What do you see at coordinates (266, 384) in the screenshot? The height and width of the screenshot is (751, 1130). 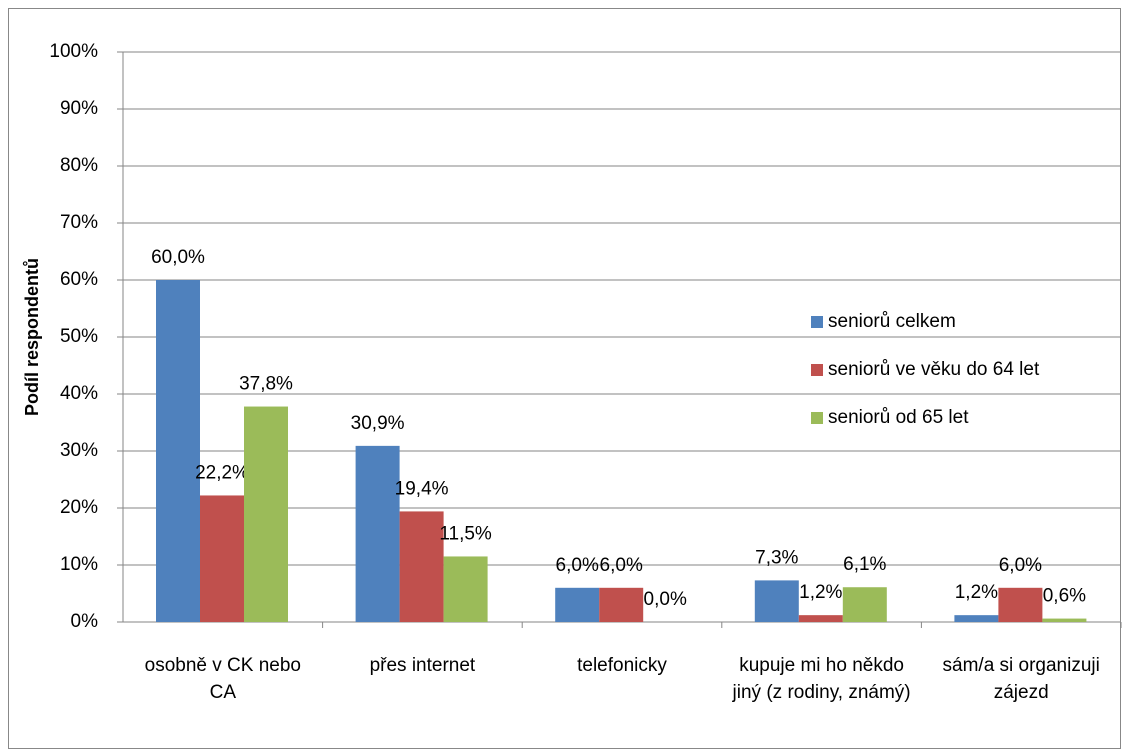 I see `value-label: 37,8%` at bounding box center [266, 384].